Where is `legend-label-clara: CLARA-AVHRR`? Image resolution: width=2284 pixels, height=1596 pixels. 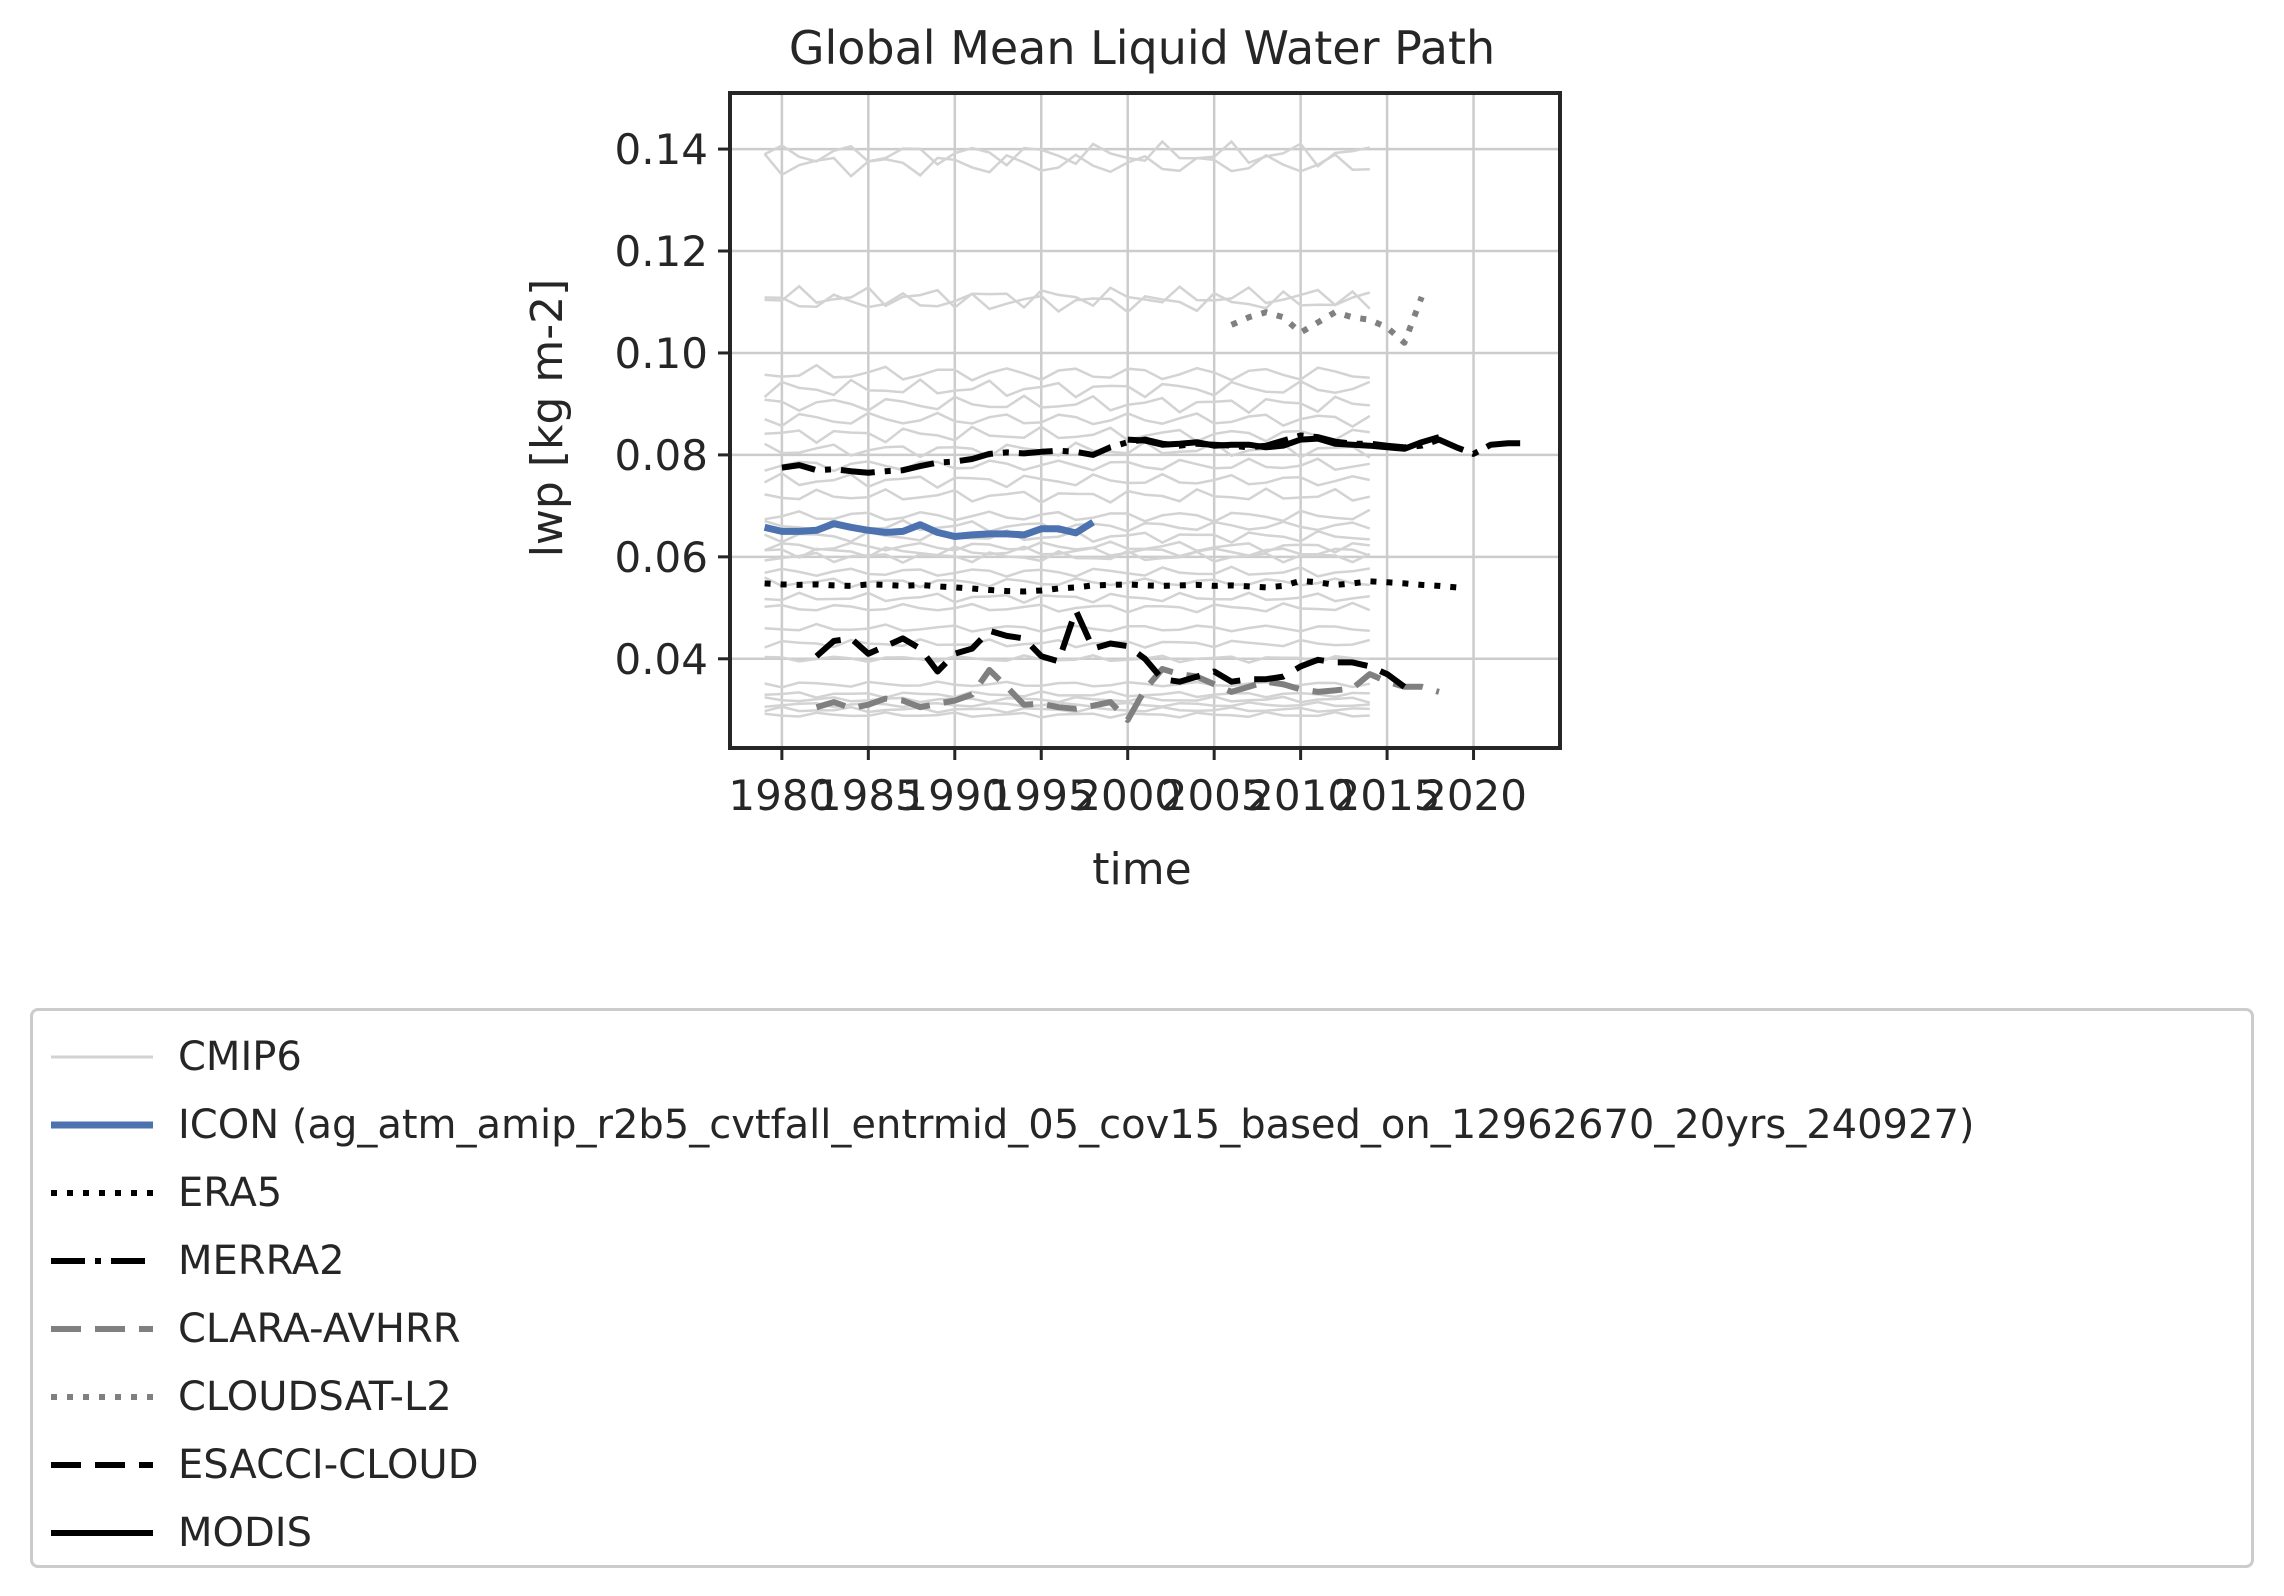
legend-label-clara: CLARA-AVHRR is located at coordinates (319, 1329).